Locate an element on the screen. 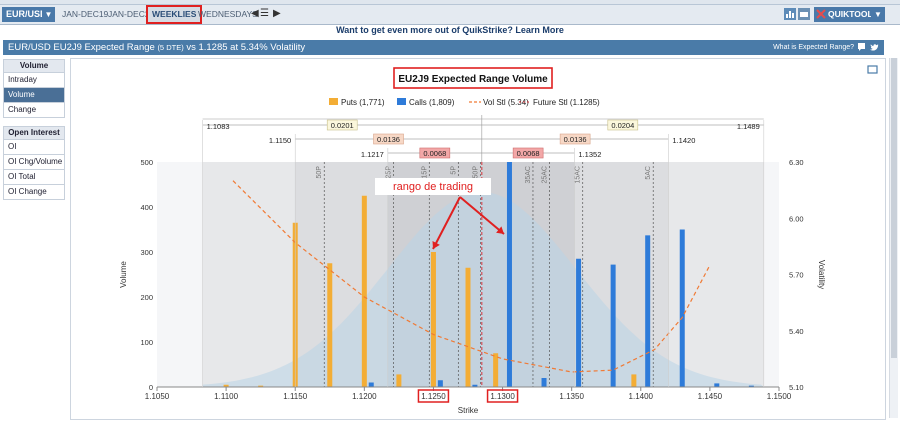  x-tick-label: 1.1500 is located at coordinates (779, 396).